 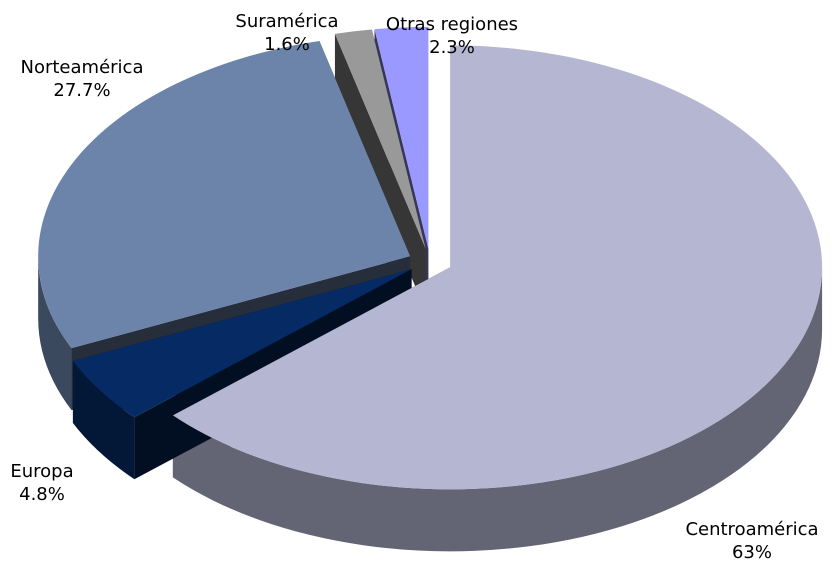 What do you see at coordinates (81, 90) in the screenshot?
I see `slice-value-label: 27.7%` at bounding box center [81, 90].